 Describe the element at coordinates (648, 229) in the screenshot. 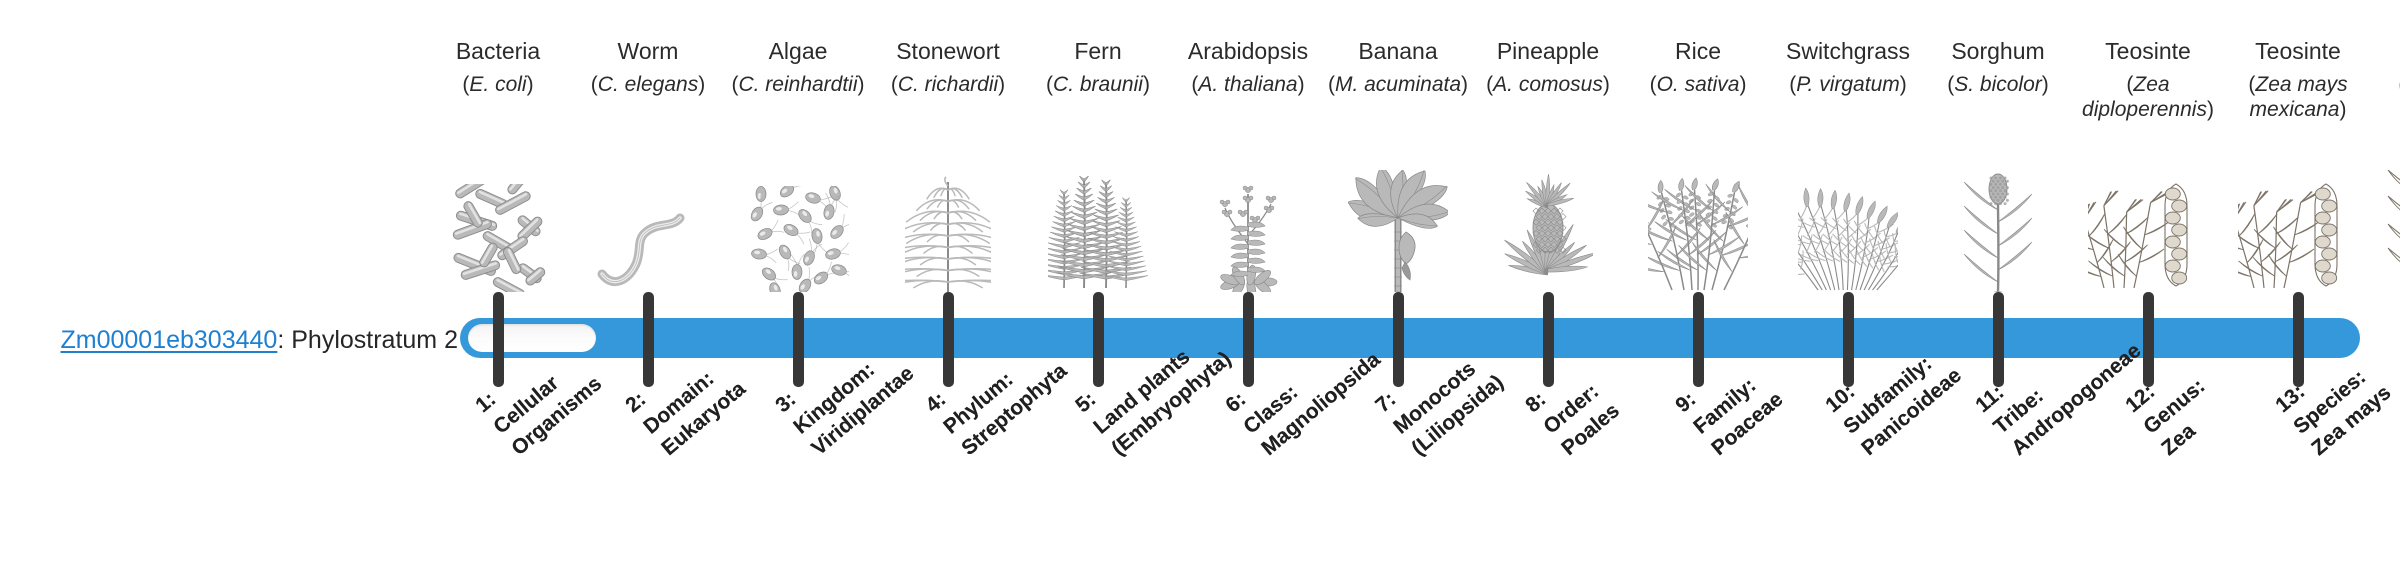

I see `nematode-worm-icon` at that location.